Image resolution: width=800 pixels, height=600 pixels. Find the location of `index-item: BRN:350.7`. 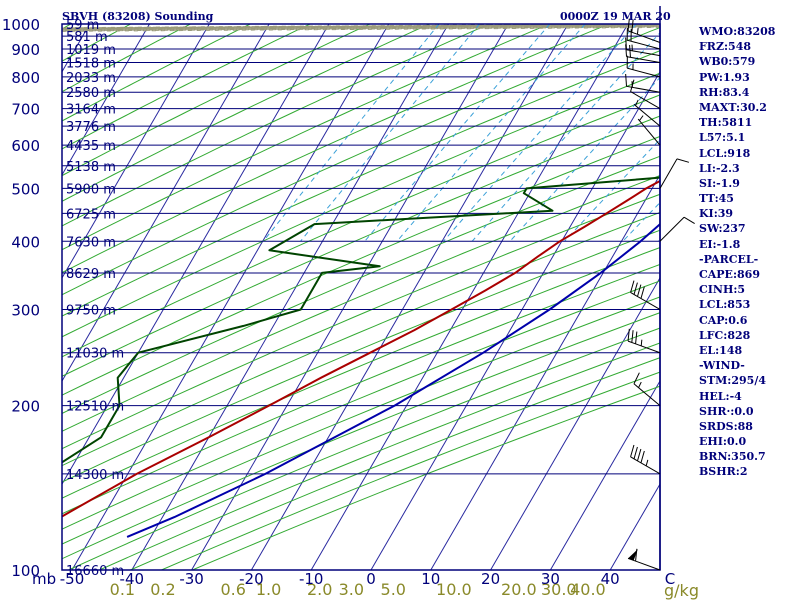

index-item: BRN:350.7 is located at coordinates (732, 457).